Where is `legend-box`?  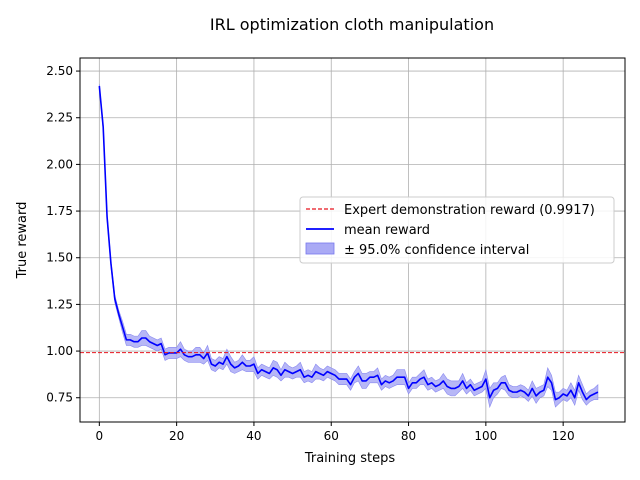
legend-box is located at coordinates (457, 230).